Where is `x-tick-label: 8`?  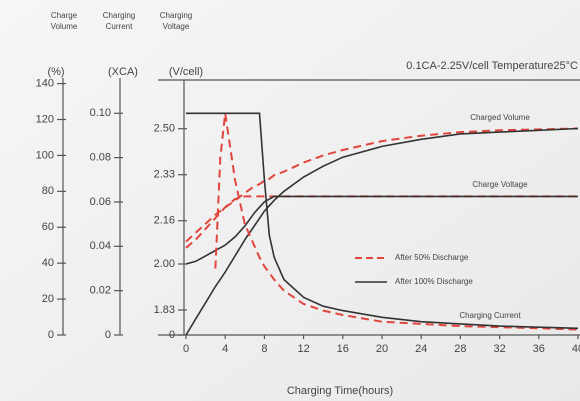 x-tick-label: 8 is located at coordinates (264, 349).